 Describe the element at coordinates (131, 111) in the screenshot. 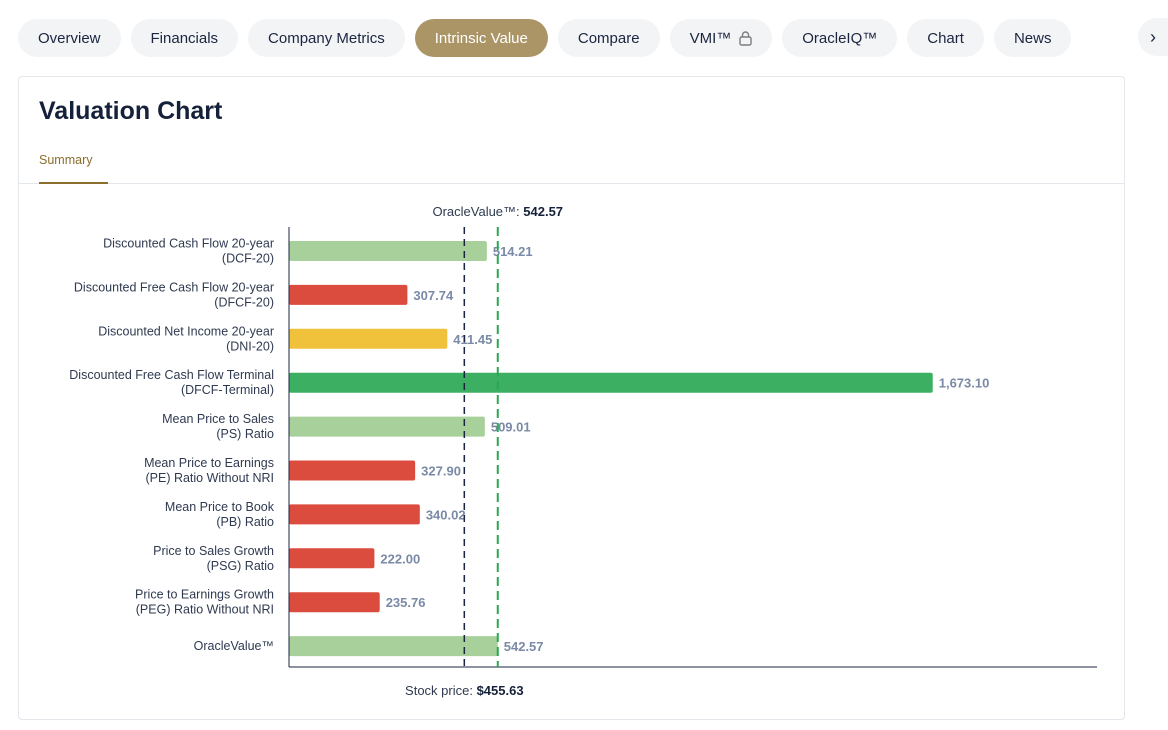

I see `page-title: Valuation Chart` at that location.